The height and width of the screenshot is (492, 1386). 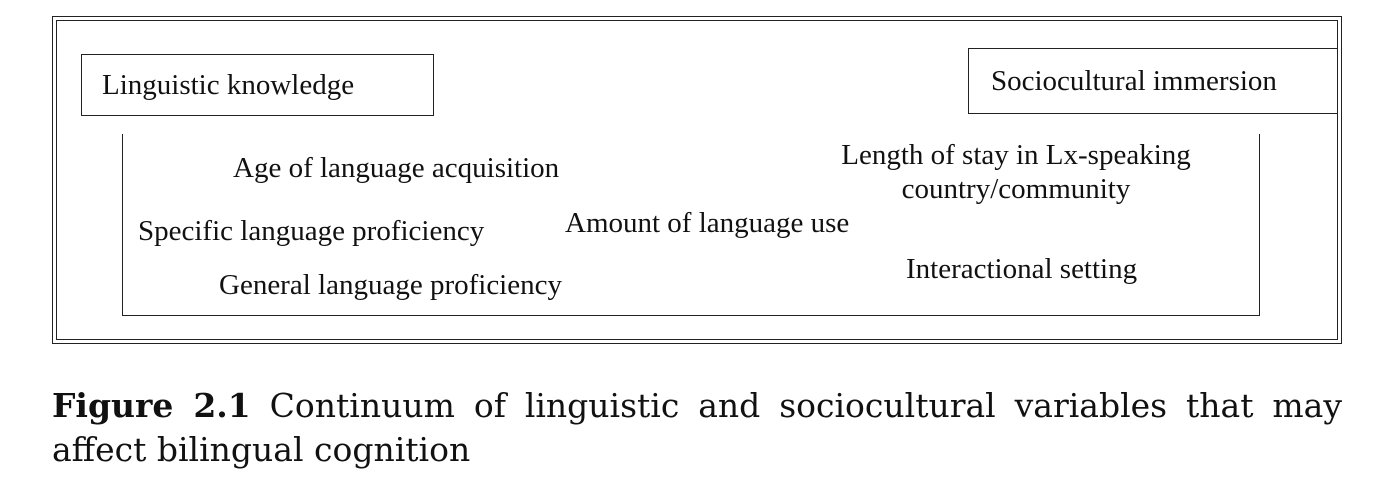 I want to click on pole-sociocultural-immersion: Sociocultural immersion, so click(x=1153, y=81).